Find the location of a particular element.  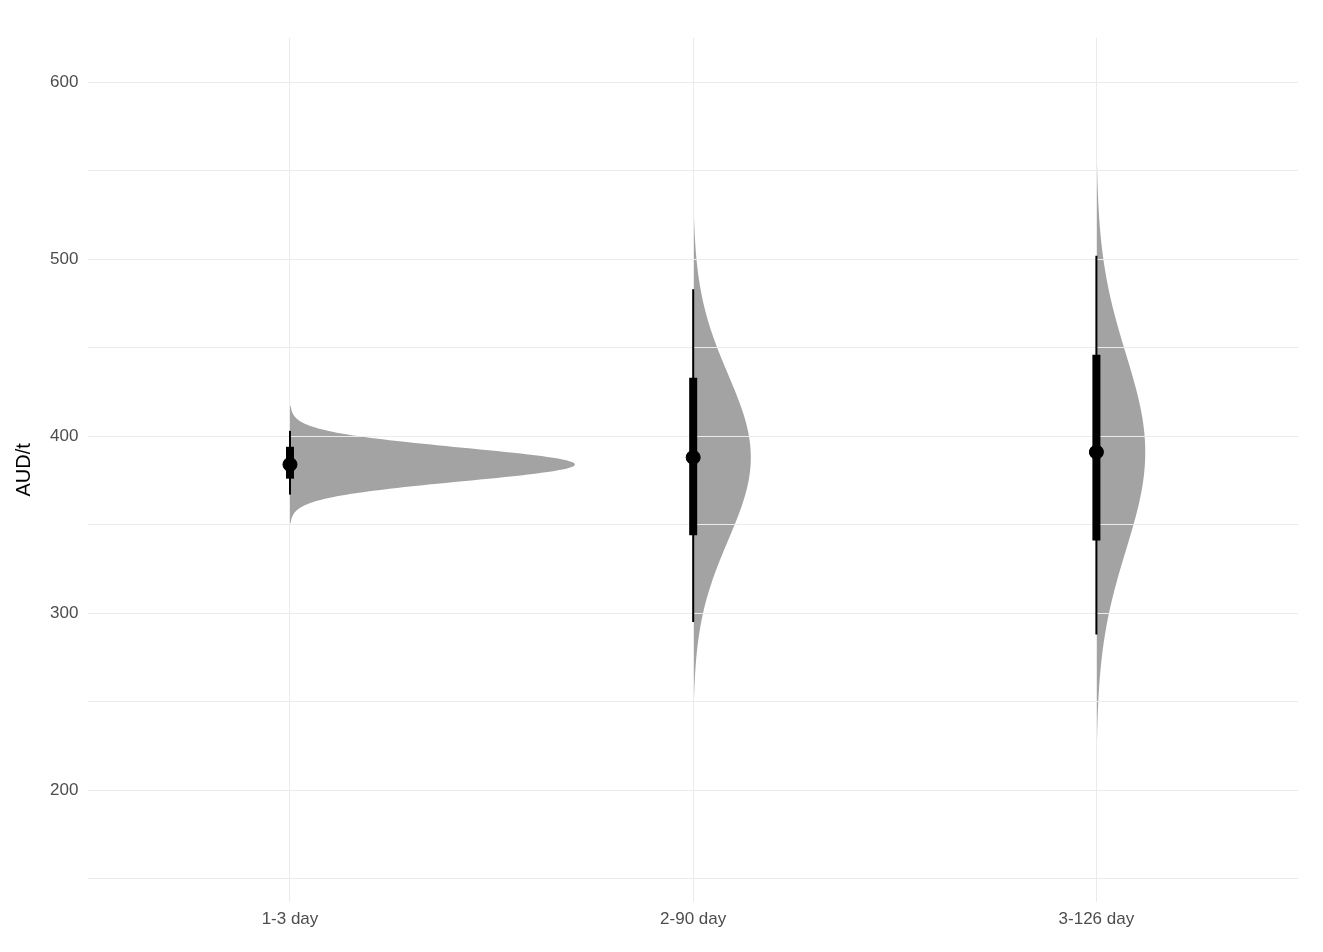

y-axis-title: AUD/t is located at coordinates (22, 469).